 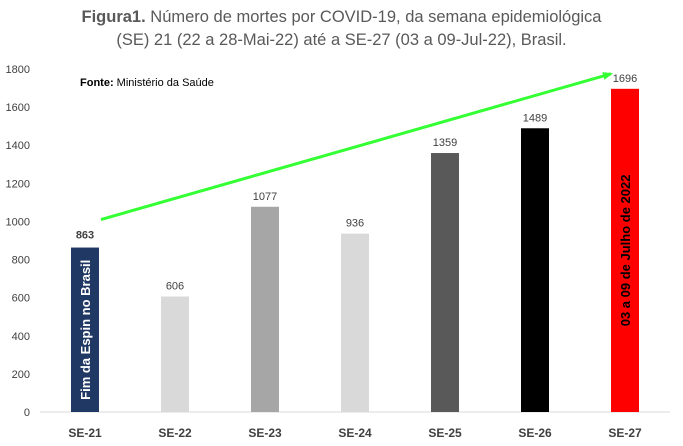 What do you see at coordinates (18, 70) in the screenshot?
I see `y-tick-label: 1800` at bounding box center [18, 70].